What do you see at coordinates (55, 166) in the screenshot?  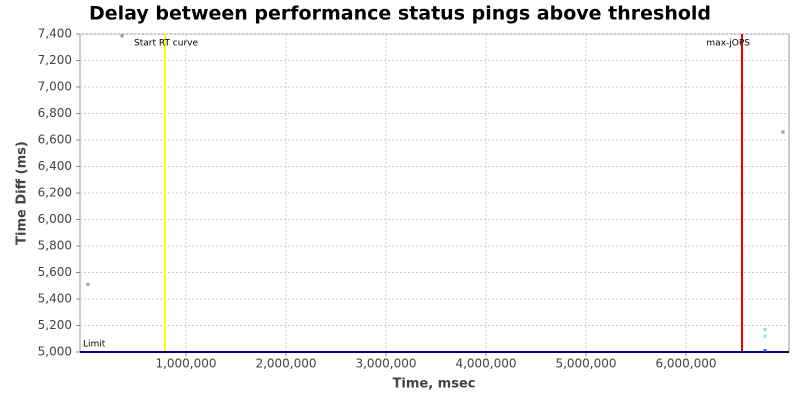 I see `y-tick-label: 6,400` at bounding box center [55, 166].